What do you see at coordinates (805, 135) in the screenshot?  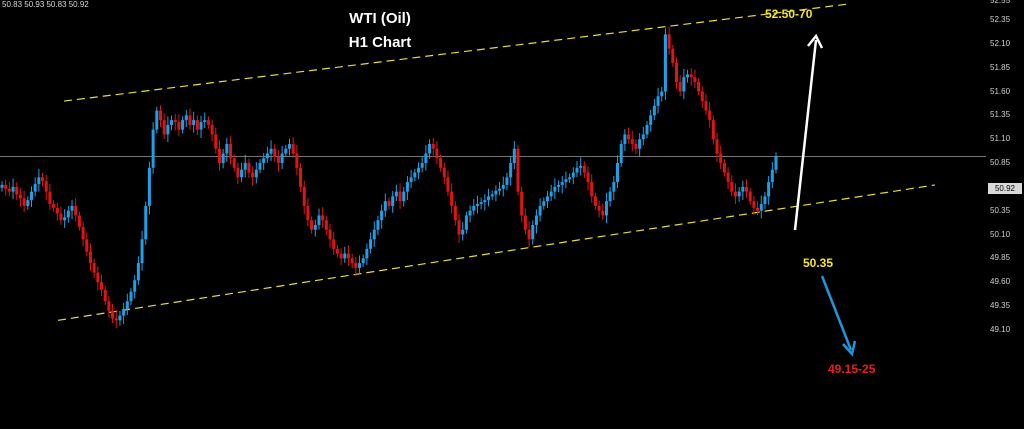 I see `upside-arrow` at bounding box center [805, 135].